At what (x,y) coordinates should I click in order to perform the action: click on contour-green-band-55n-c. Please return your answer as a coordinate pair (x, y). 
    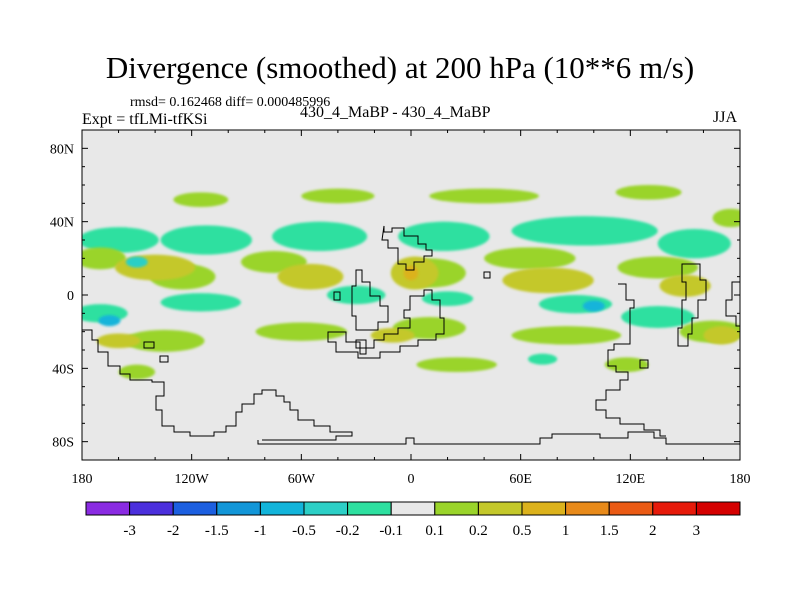
    Looking at the image, I should click on (484, 196).